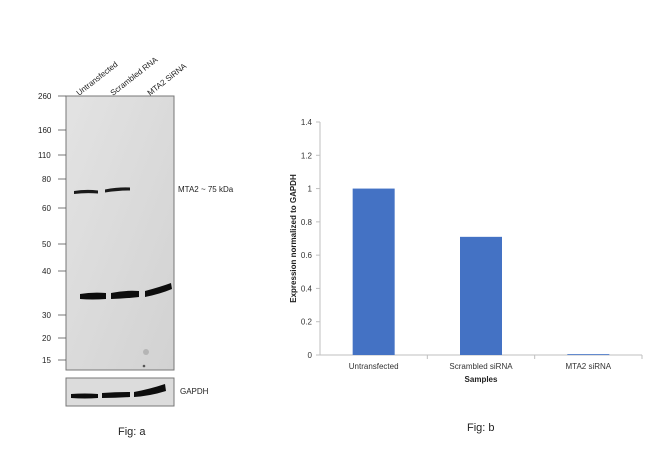 This screenshot has width=650, height=459. I want to click on figure-b-caption: Fig: b, so click(481, 428).